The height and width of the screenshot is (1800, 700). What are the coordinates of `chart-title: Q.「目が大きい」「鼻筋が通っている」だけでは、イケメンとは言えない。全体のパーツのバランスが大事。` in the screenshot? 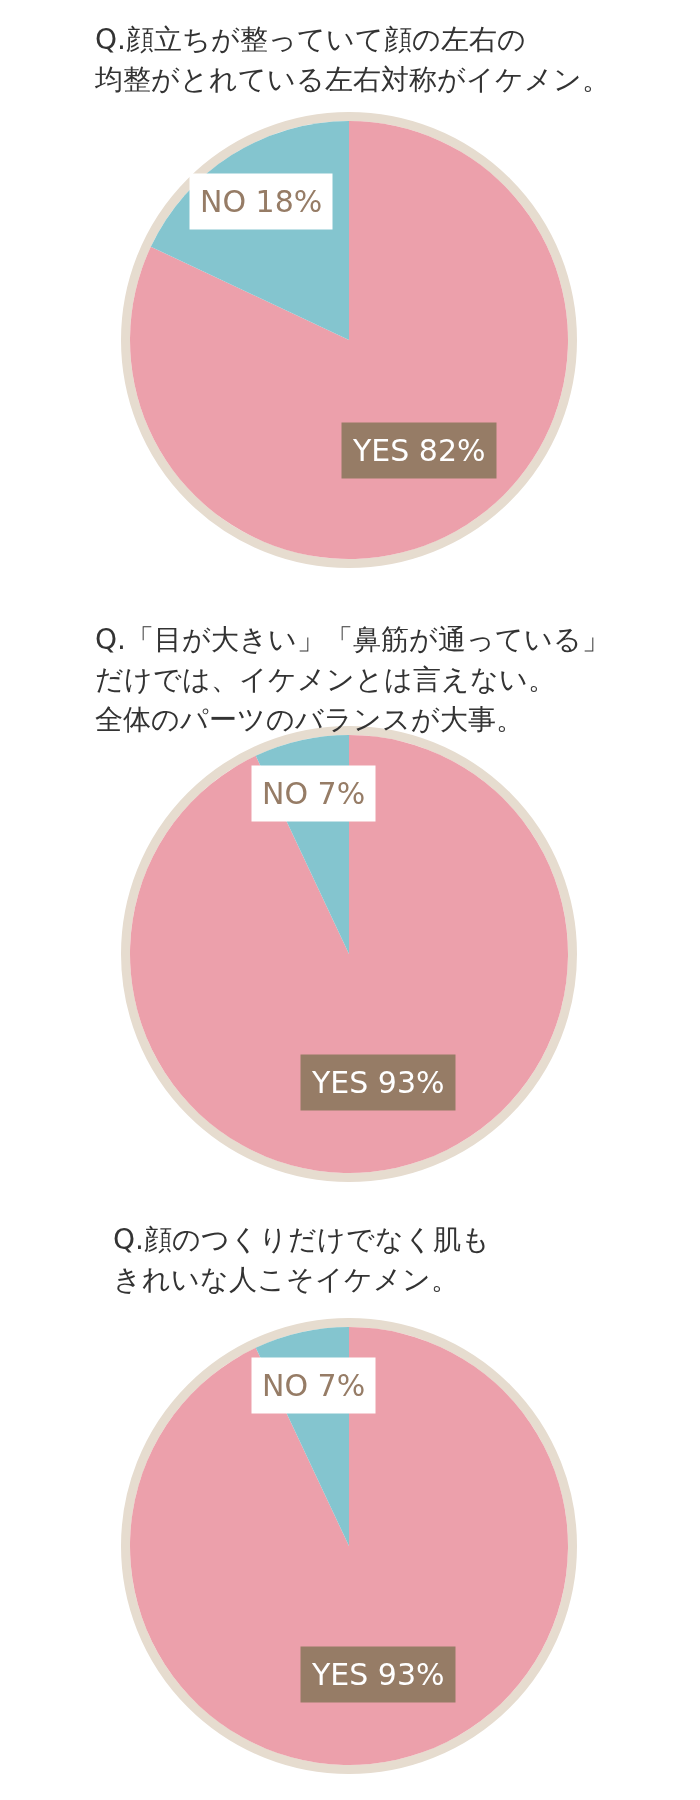 It's located at (352, 680).